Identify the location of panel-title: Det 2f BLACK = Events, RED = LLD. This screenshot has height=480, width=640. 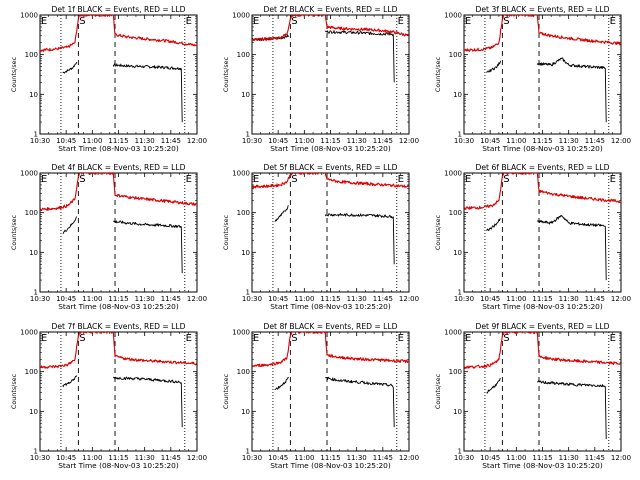
(331, 9).